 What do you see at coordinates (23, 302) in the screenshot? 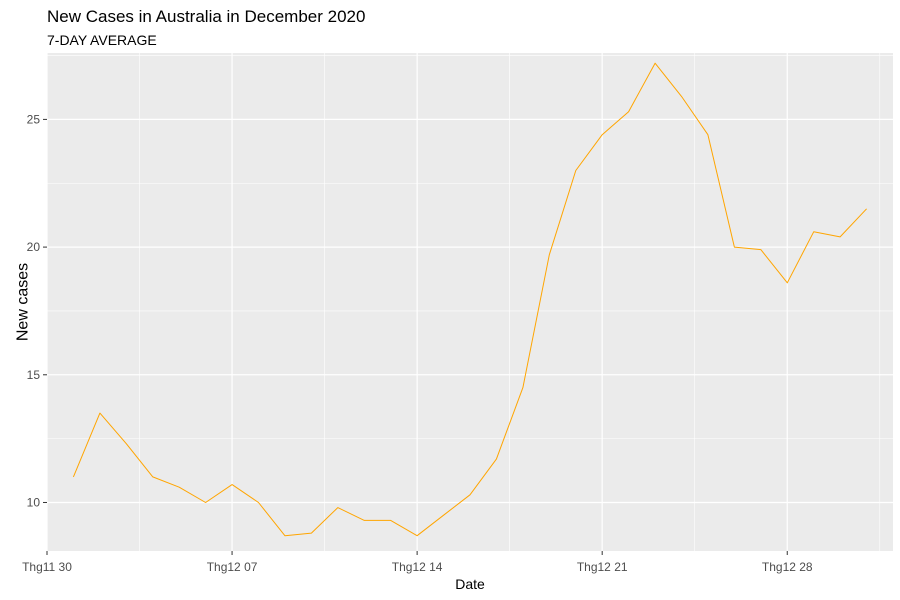
I see `y-axis-title: New cases` at bounding box center [23, 302].